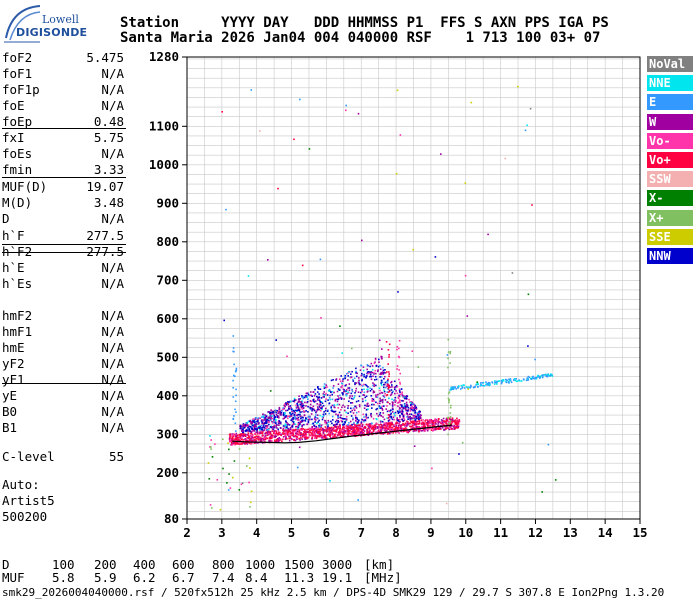 The image size is (700, 600). What do you see at coordinates (116, 456) in the screenshot?
I see `param-value: 55` at bounding box center [116, 456].